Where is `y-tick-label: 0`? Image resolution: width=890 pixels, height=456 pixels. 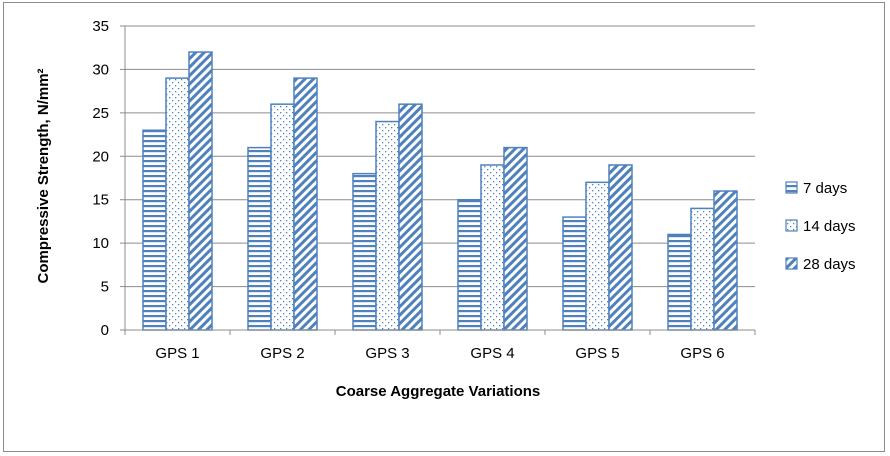
y-tick-label: 0 is located at coordinates (105, 330).